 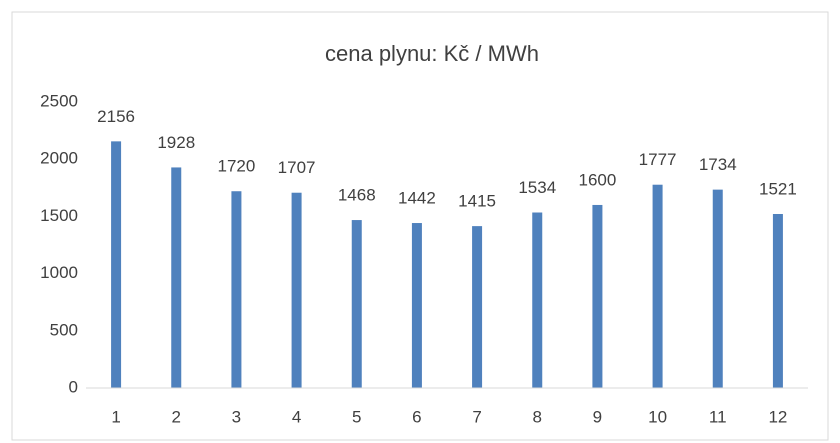 What do you see at coordinates (778, 188) in the screenshot?
I see `data-label: 1521` at bounding box center [778, 188].